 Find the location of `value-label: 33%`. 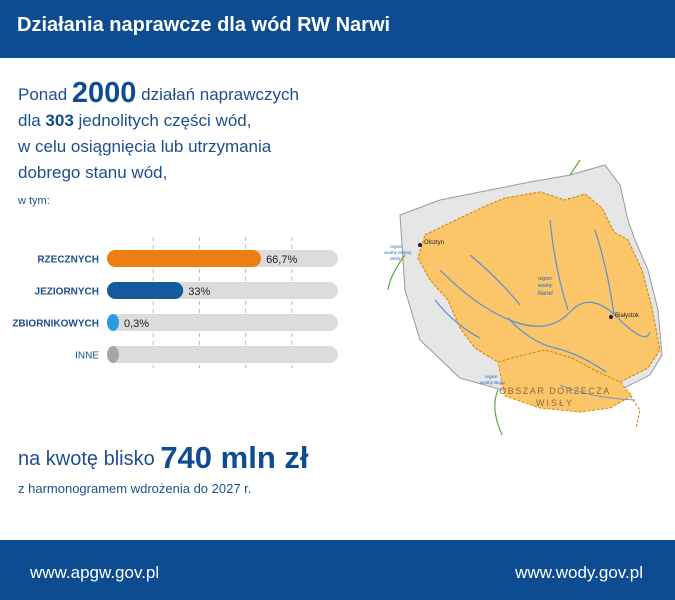

value-label: 33% is located at coordinates (199, 292).